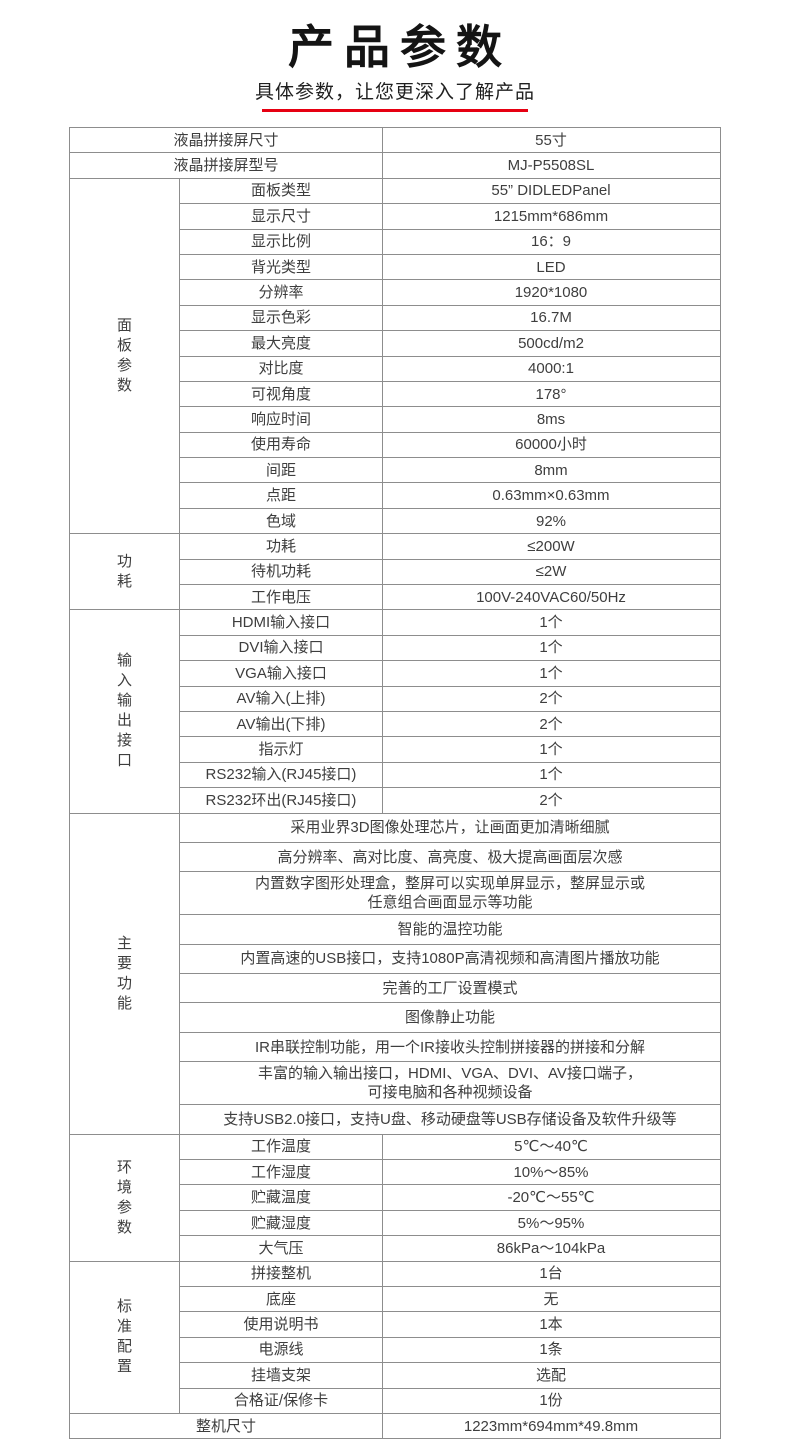  Describe the element at coordinates (450, 959) in the screenshot. I see `feature-text: 内置高速的USB接口，支持1080P高清视频和高清图片播放功能` at that location.